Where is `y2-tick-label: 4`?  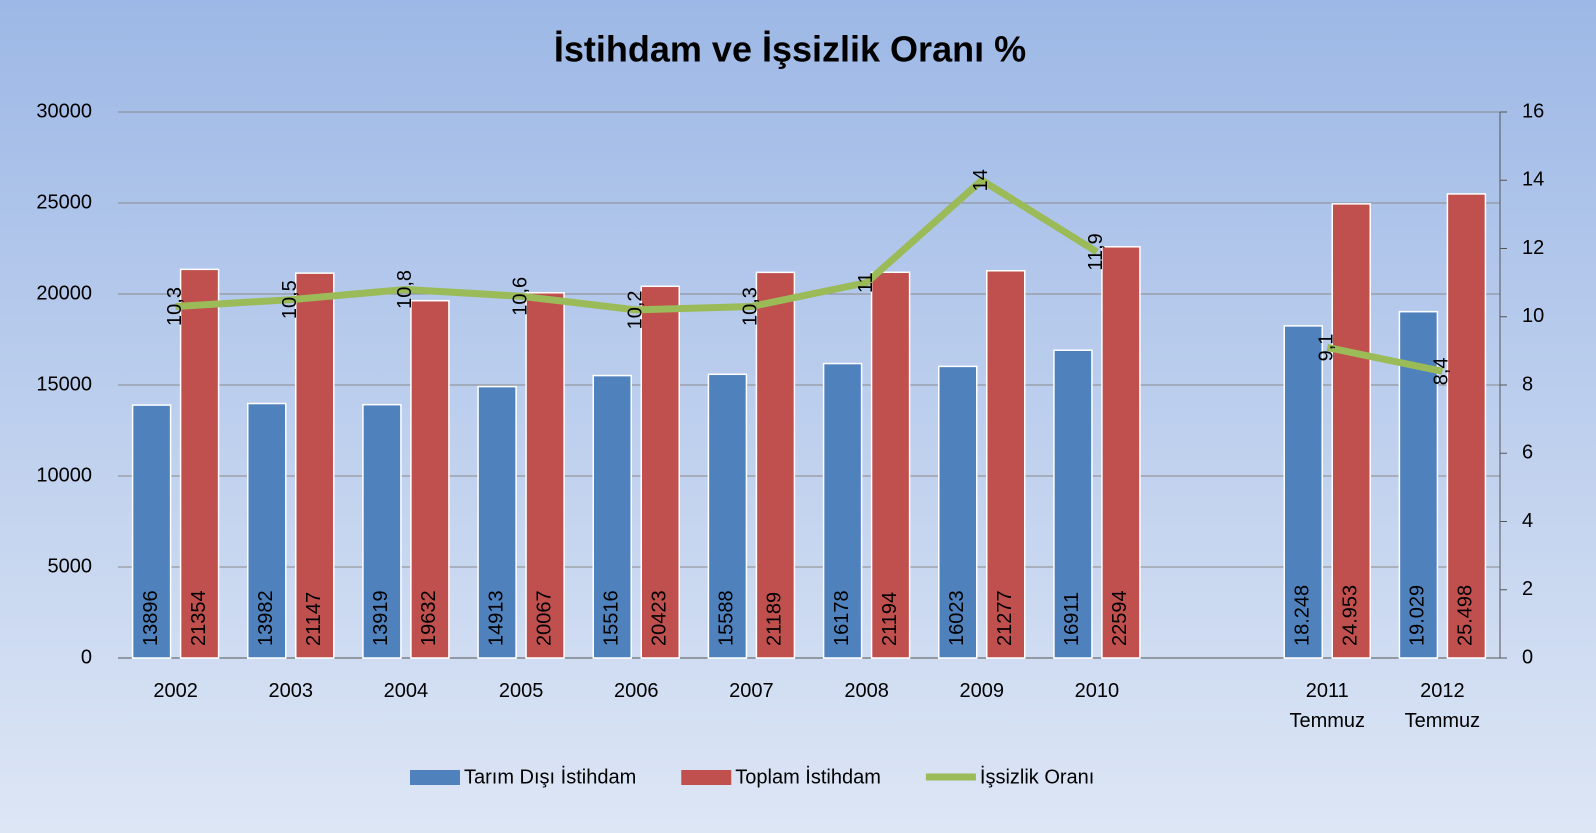 y2-tick-label: 4 is located at coordinates (1527, 521).